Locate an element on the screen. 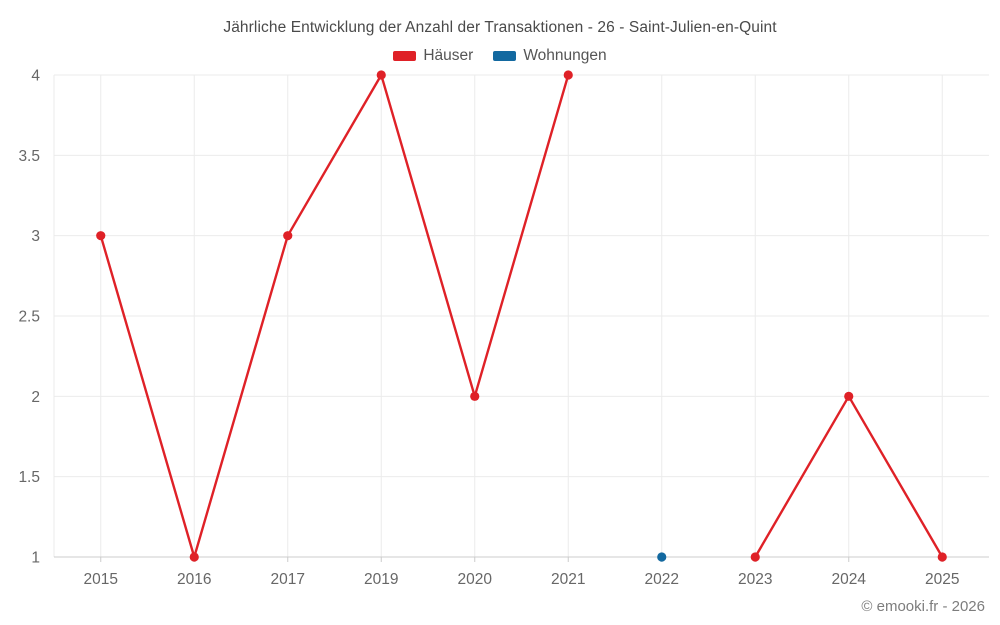 This screenshot has width=1000, height=625. x-axis-tick-label: 2024 is located at coordinates (849, 579).